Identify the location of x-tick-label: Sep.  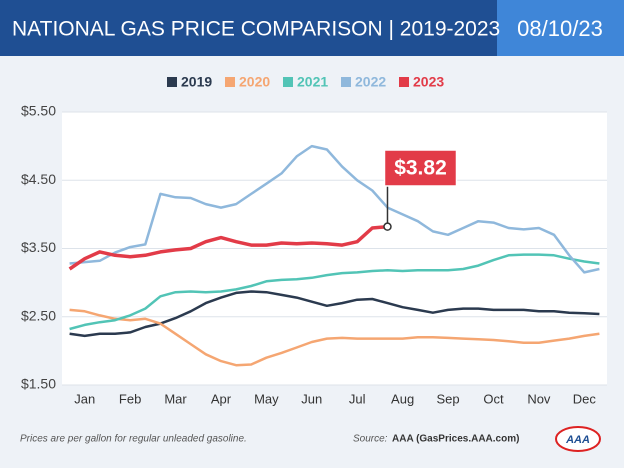
(447, 398).